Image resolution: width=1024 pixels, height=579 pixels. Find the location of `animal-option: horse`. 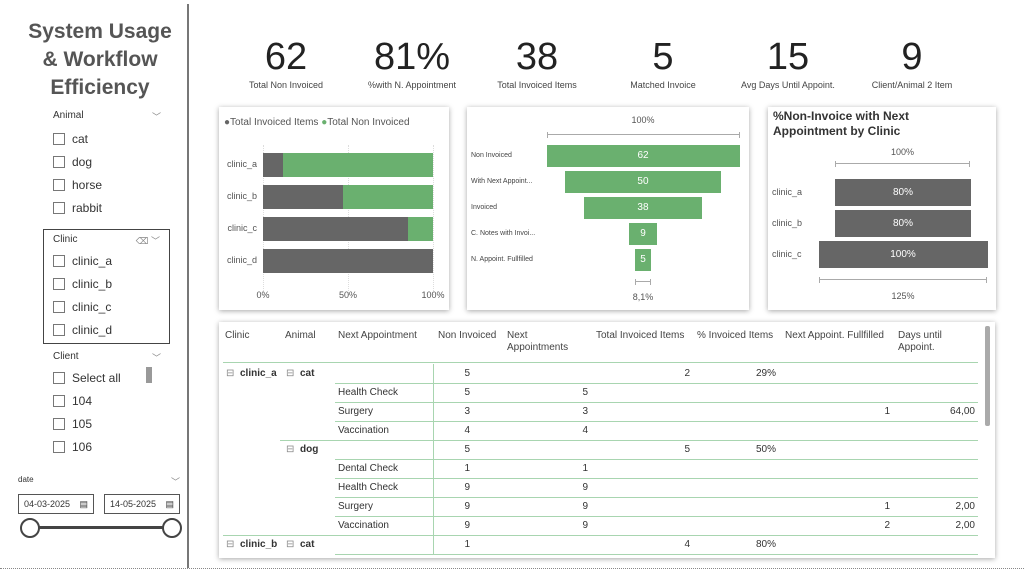

animal-option: horse is located at coordinates (107, 184).